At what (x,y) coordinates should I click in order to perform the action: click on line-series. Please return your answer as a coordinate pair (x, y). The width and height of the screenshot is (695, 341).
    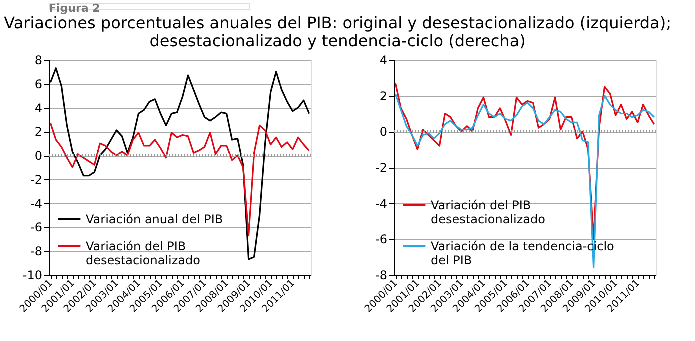
    Looking at the image, I should click on (180, 179).